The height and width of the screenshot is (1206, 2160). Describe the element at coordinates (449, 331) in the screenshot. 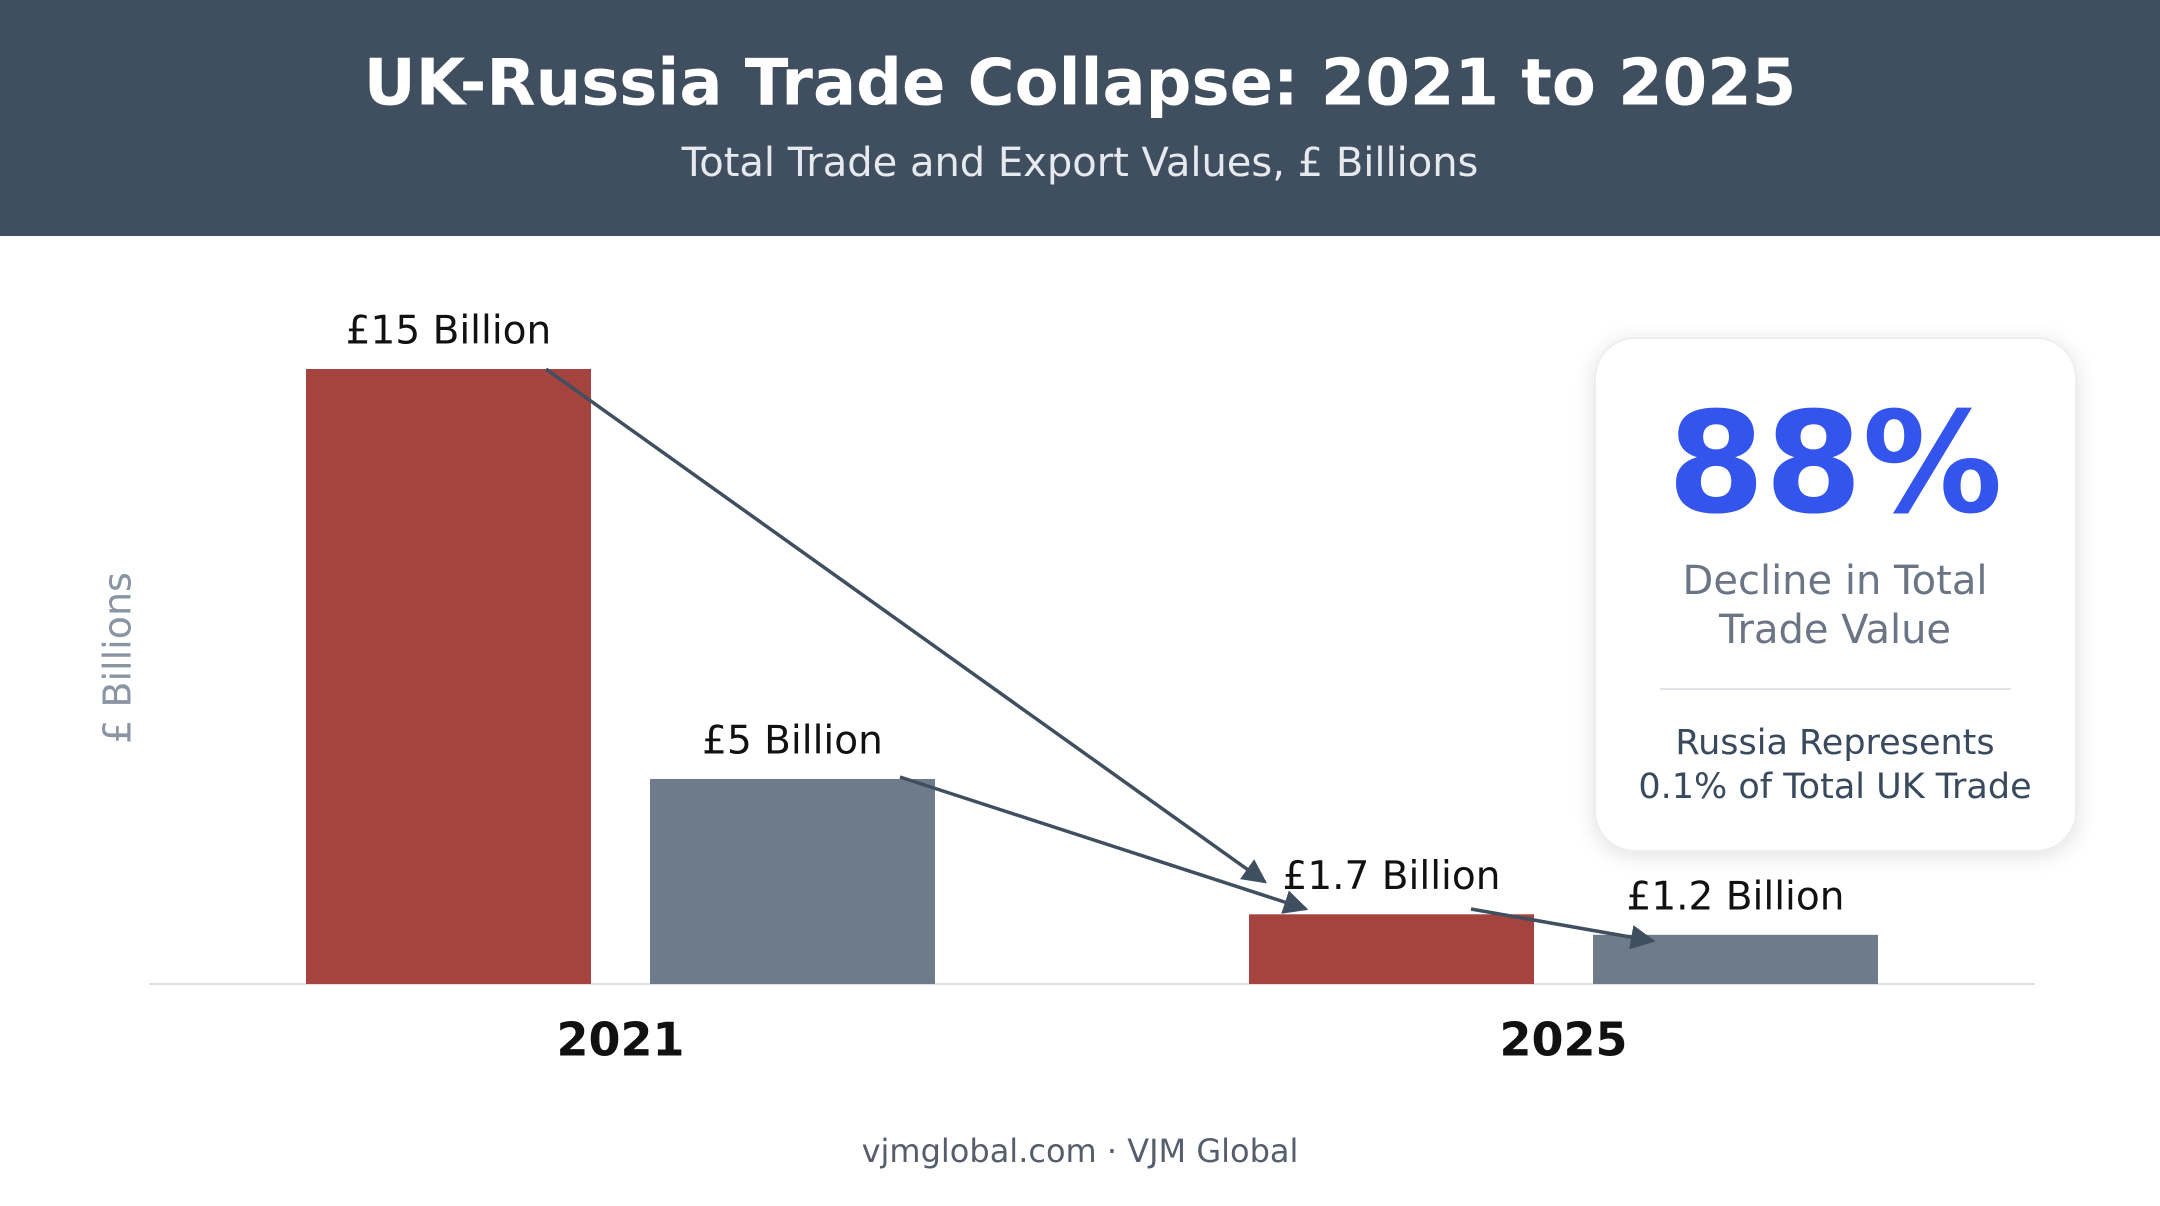

I see `value-label: £15 Billion` at that location.